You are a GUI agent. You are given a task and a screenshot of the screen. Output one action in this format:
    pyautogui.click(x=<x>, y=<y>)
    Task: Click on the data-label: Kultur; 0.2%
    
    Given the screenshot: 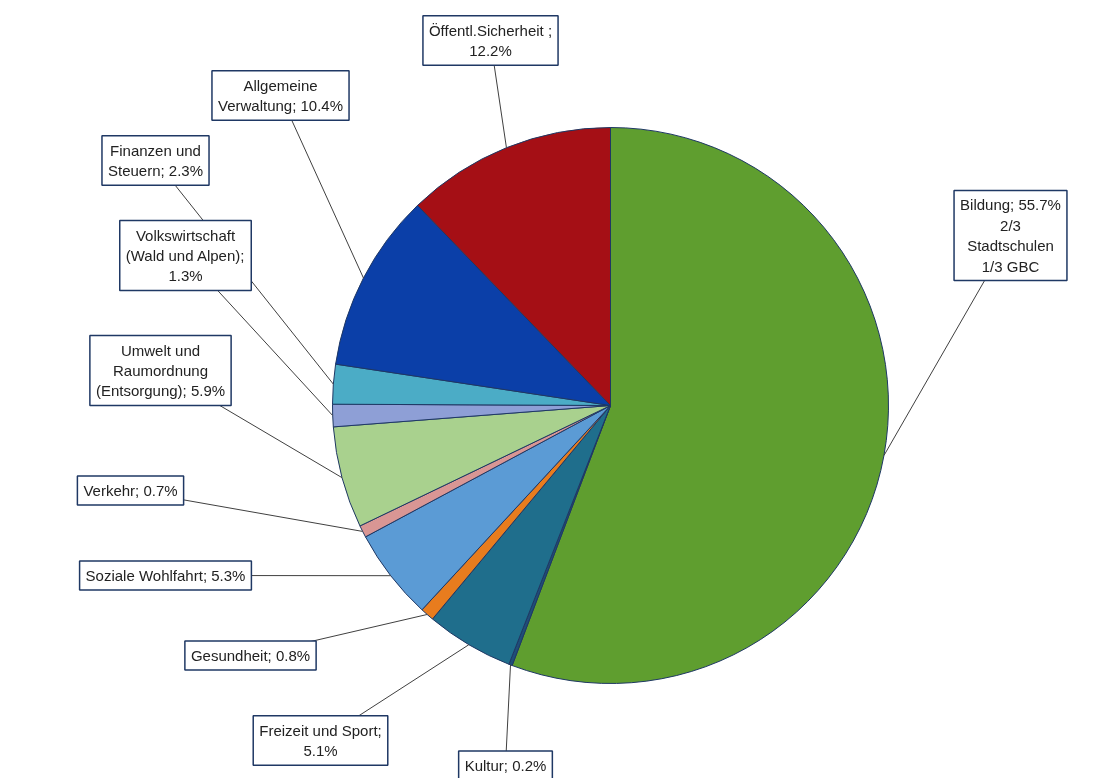 What is the action you would take?
    pyautogui.click(x=505, y=765)
    